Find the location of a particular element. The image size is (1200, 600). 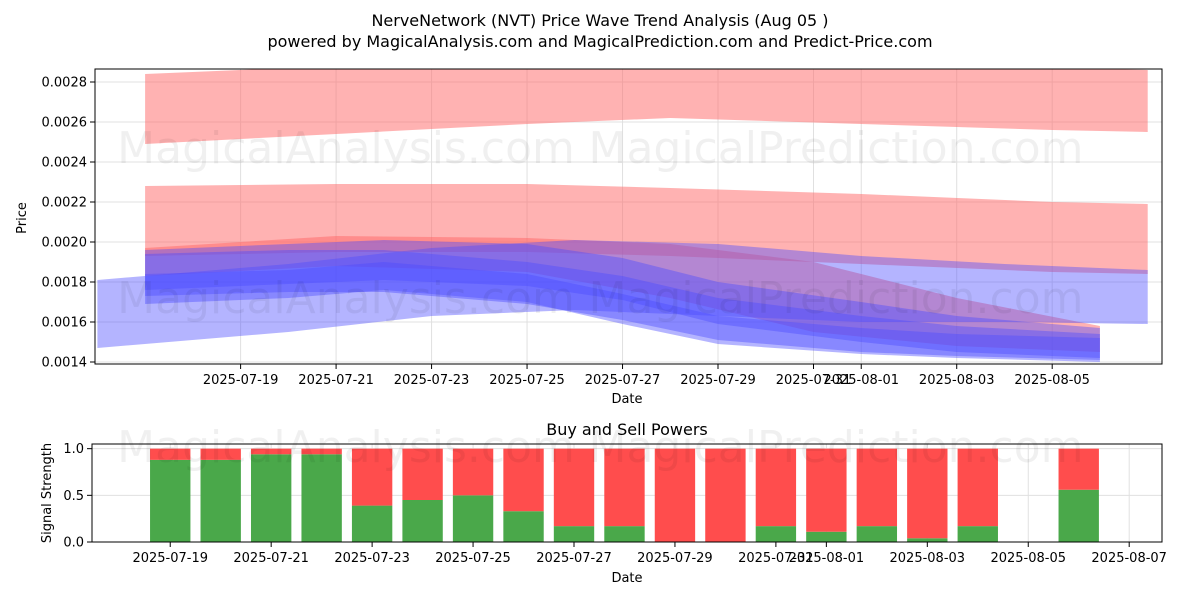

price-y-tick-label: 0.0022 is located at coordinates (65, 203).